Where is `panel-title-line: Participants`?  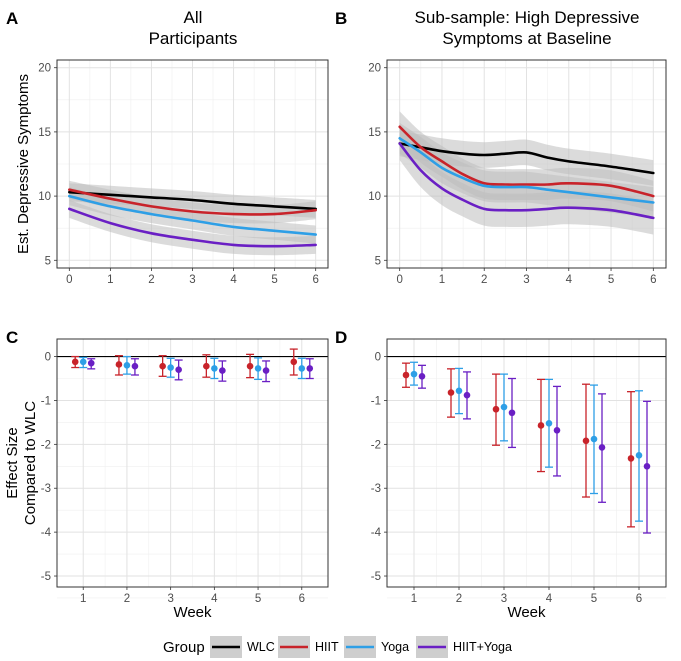
panel-title-line: Participants is located at coordinates (193, 38).